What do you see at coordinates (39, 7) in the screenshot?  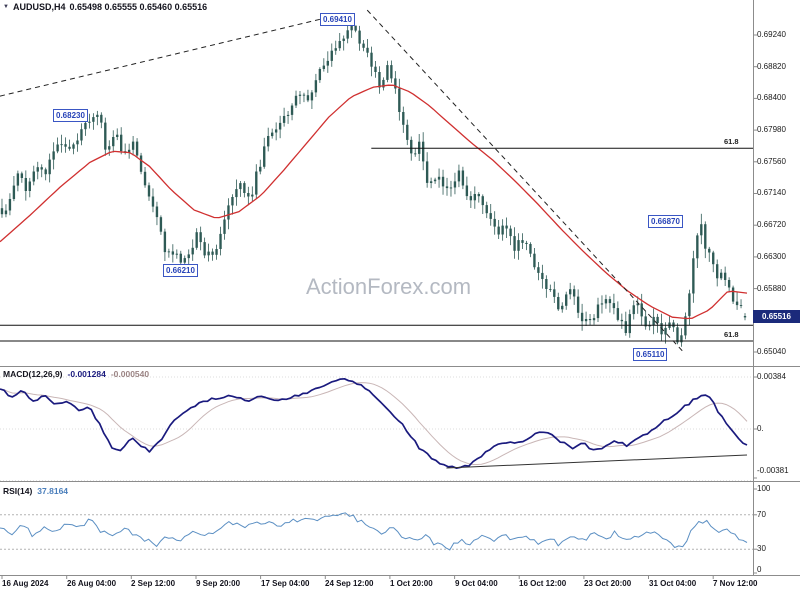 I see `symbol-timeframe: AUDUSD,H4` at bounding box center [39, 7].